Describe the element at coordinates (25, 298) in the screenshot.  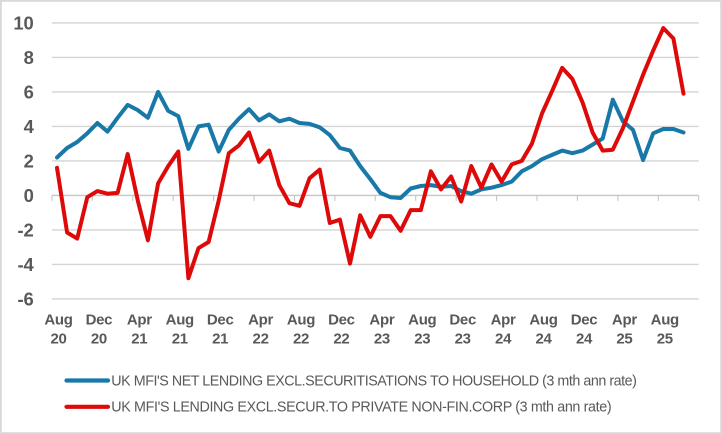
I see `svg-text: -6` at that location.